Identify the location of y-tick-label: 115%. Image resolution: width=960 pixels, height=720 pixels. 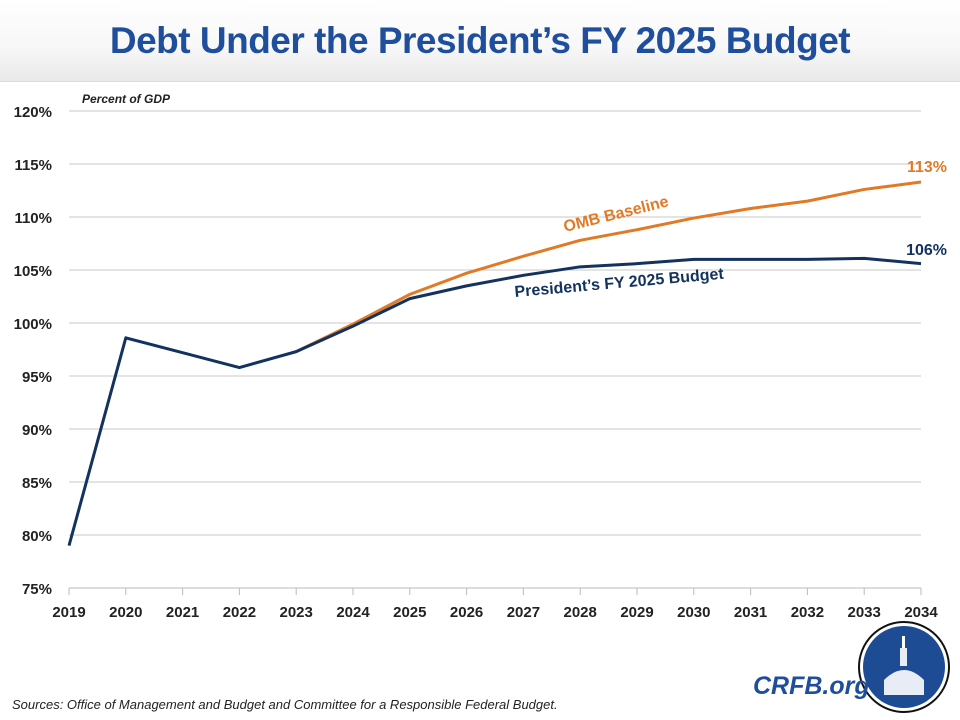
(33, 165).